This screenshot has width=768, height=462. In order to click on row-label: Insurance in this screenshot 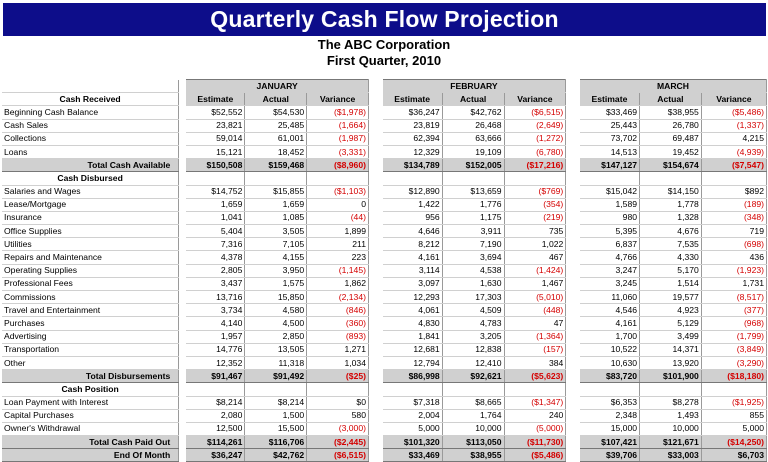, I will do `click(91, 218)`.